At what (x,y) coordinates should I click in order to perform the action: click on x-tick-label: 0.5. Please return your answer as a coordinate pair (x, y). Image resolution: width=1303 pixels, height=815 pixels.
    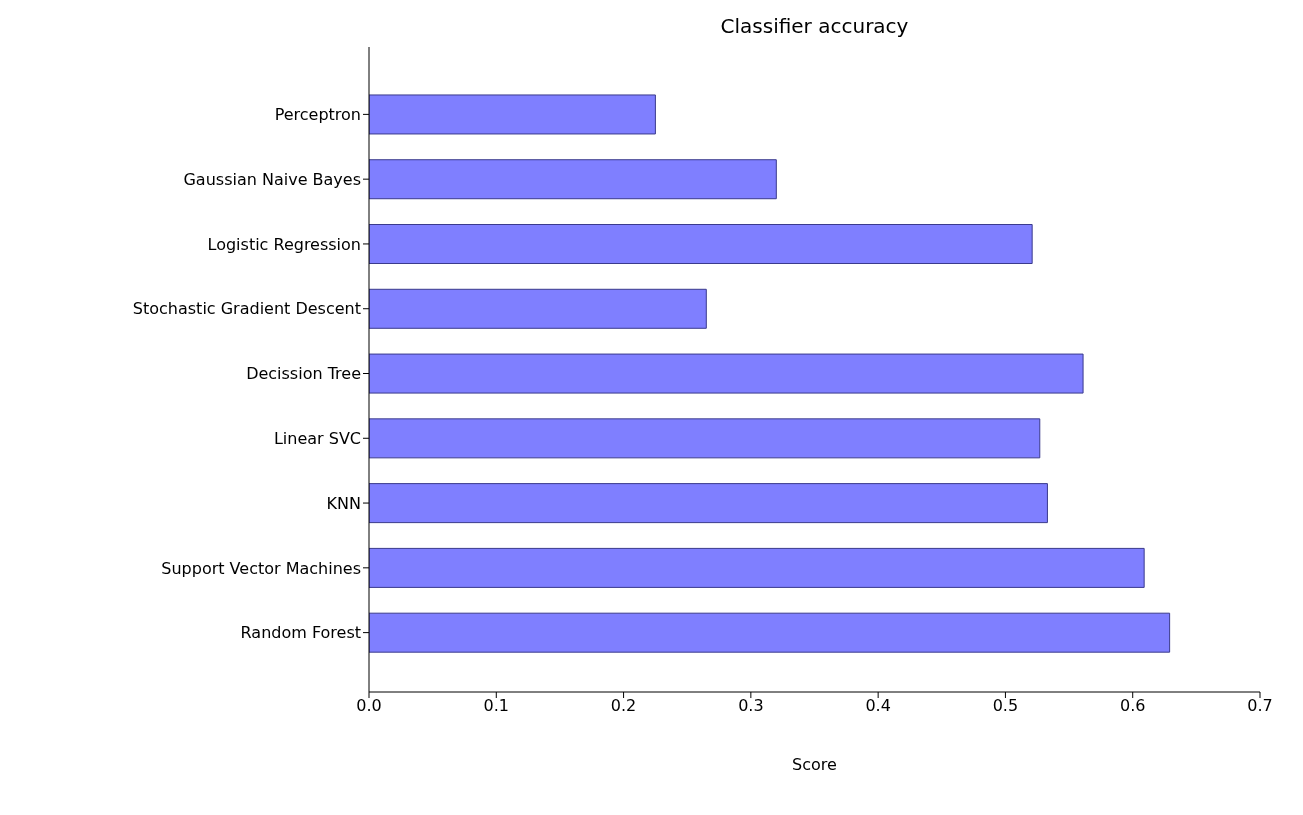
    Looking at the image, I should click on (1005, 706).